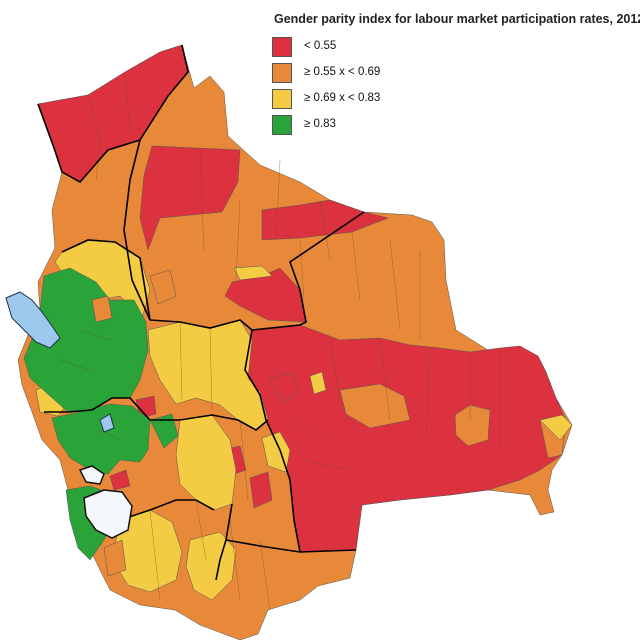 The height and width of the screenshot is (640, 640). Describe the element at coordinates (91, 475) in the screenshot. I see `salt-flat-coipasa` at that location.